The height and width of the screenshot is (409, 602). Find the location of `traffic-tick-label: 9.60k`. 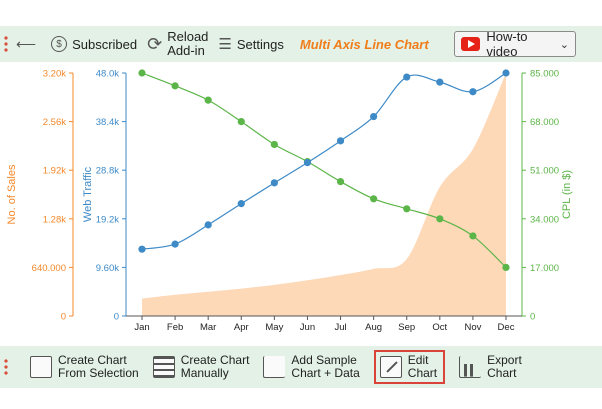

traffic-tick-label: 9.60k is located at coordinates (107, 268).